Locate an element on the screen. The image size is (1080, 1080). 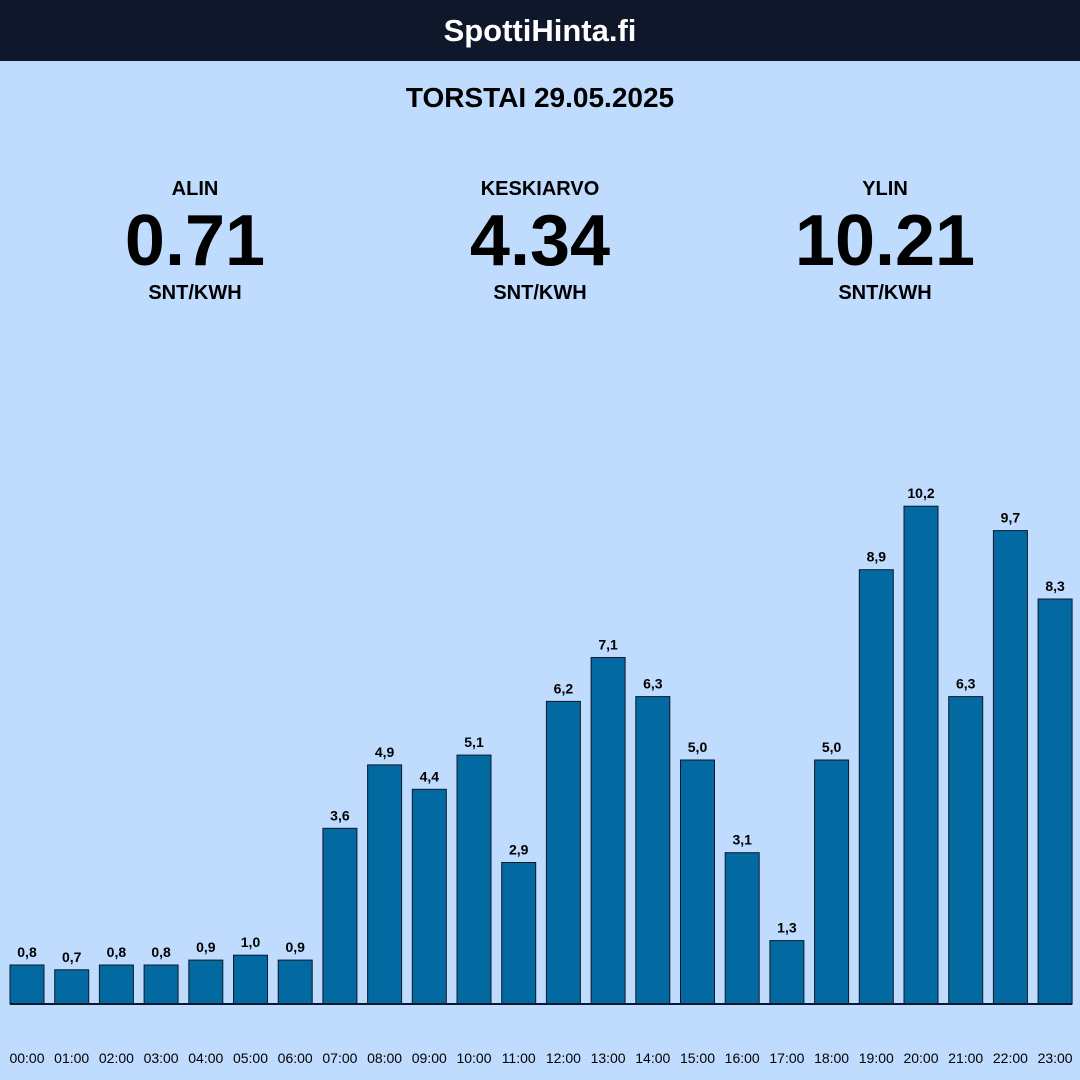
bar-2000 is located at coordinates (921, 755).